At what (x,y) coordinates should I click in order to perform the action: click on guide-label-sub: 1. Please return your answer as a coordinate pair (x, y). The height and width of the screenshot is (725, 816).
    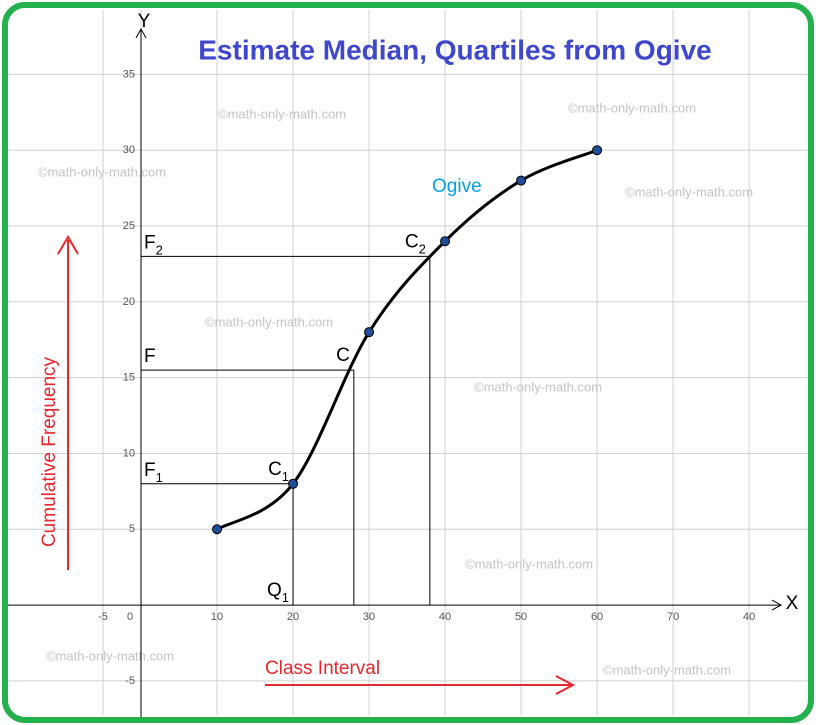
    Looking at the image, I should click on (159, 477).